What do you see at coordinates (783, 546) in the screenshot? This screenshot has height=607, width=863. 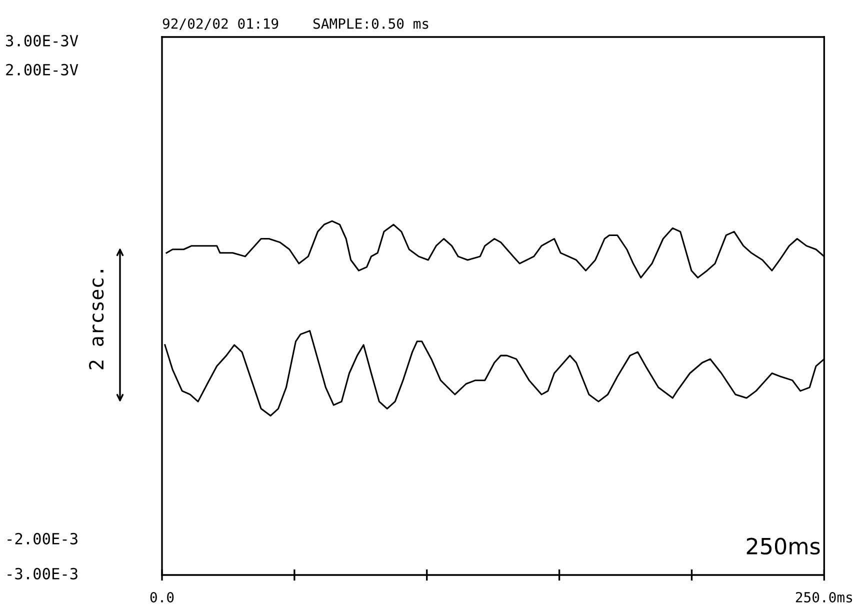 I see `annotation: 250ms` at bounding box center [783, 546].